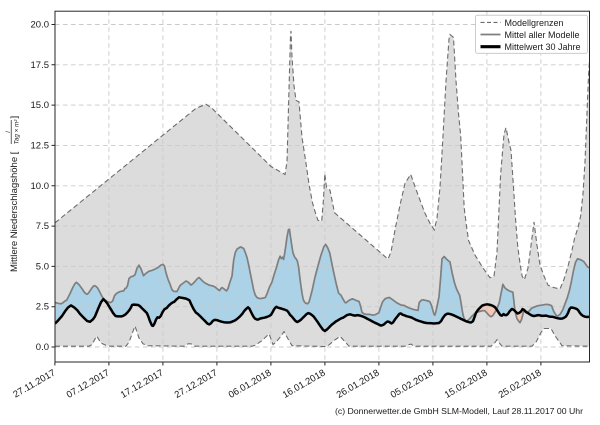  Describe the element at coordinates (42, 226) in the screenshot. I see `svg-text: 7.5` at that location.